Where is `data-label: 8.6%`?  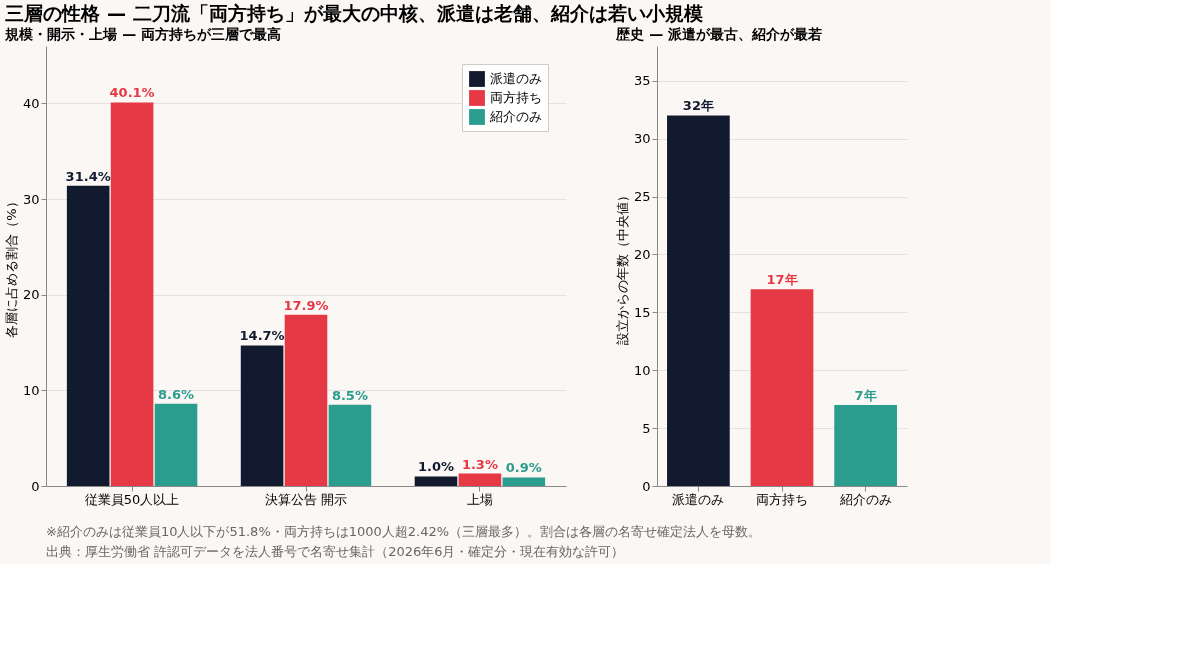 data-label: 8.6% is located at coordinates (176, 394).